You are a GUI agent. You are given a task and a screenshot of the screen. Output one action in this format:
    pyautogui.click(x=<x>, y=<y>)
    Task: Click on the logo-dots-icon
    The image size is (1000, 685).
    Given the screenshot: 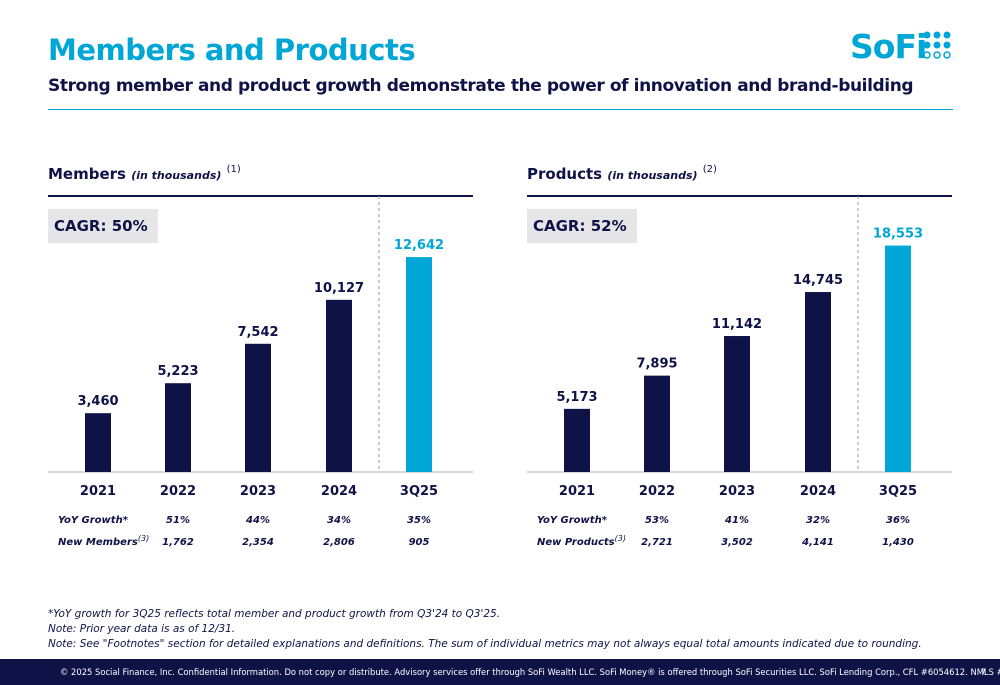 What is the action you would take?
    pyautogui.click(x=937, y=45)
    